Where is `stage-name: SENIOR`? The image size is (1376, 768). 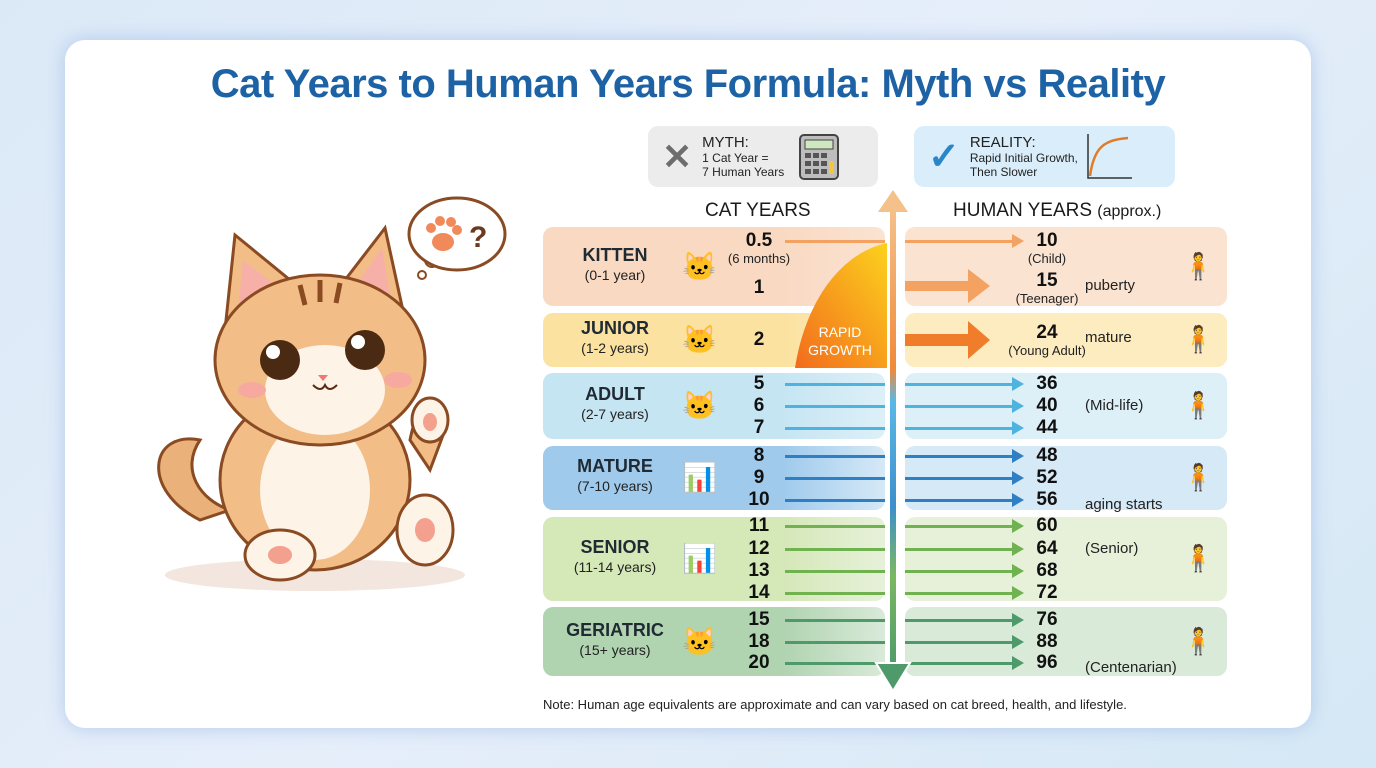
stage-name: SENIOR is located at coordinates (615, 547).